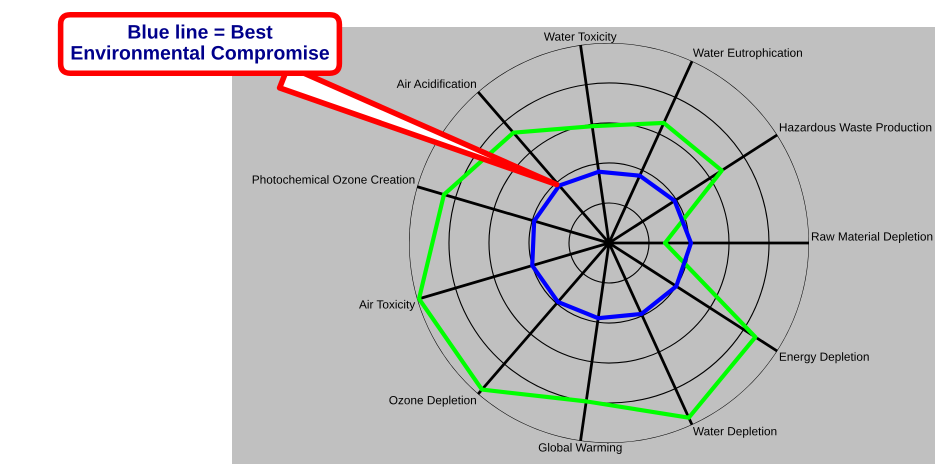 This screenshot has width=935, height=464. Describe the element at coordinates (200, 44) in the screenshot. I see `text: Blue line = Best Environmental Compromise` at that location.